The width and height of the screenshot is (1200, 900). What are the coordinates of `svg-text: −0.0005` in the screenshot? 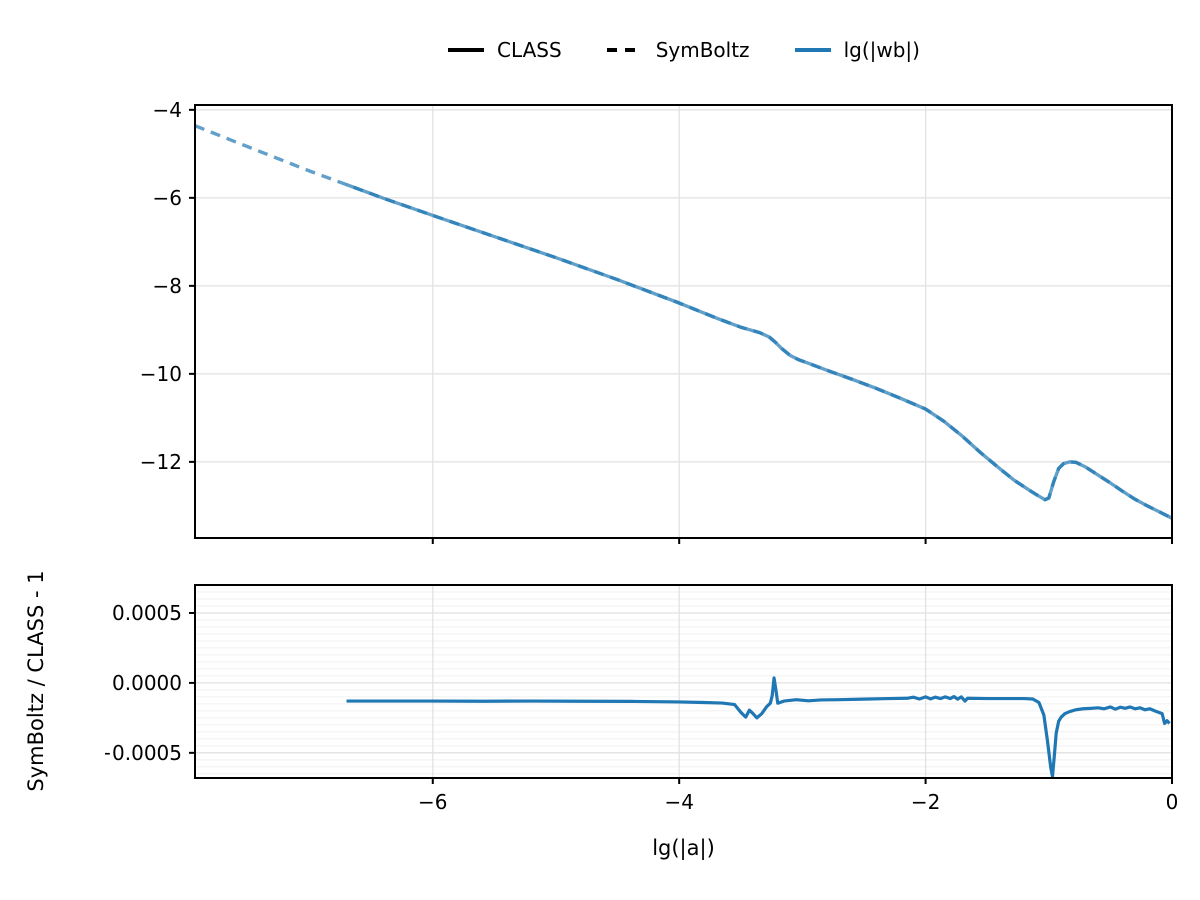 It's located at (143, 753).